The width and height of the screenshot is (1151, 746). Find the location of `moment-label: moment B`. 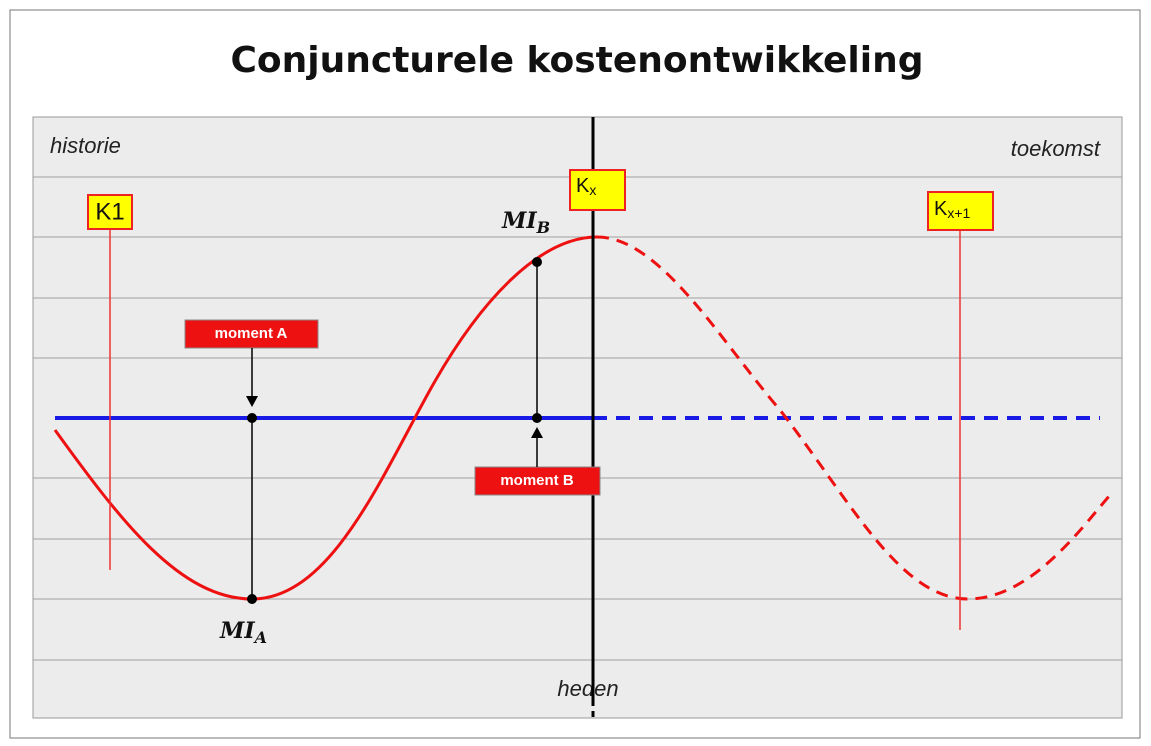

moment-label: moment B is located at coordinates (537, 480).